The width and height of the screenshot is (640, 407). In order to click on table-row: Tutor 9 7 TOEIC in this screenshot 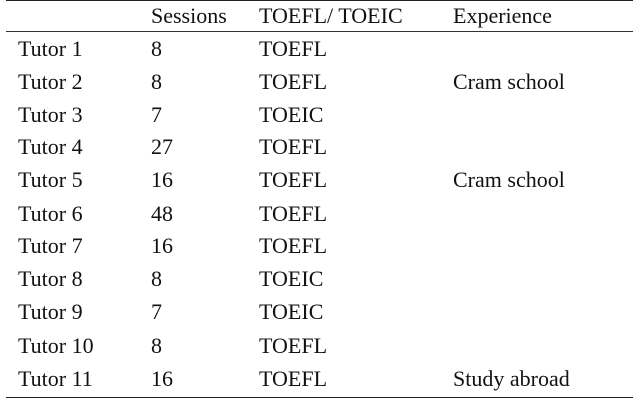, I will do `click(319, 312)`.